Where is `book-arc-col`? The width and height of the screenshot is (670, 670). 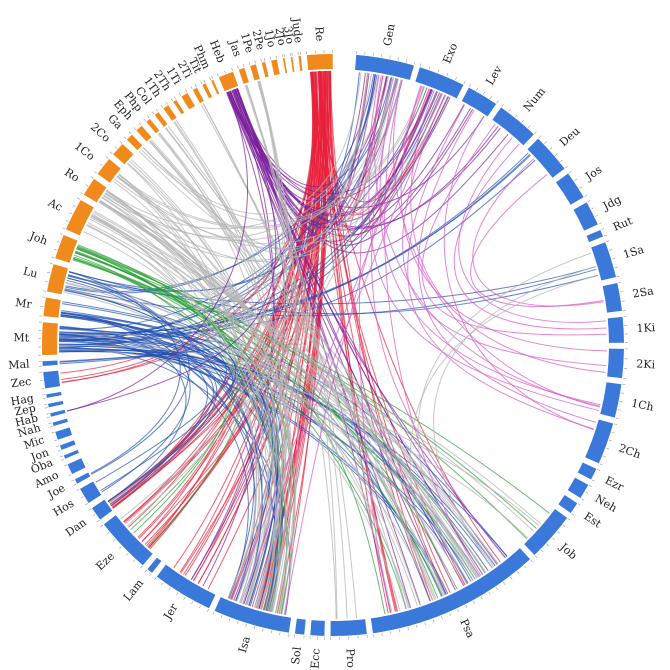
book-arc-col is located at coordinates (161, 119).